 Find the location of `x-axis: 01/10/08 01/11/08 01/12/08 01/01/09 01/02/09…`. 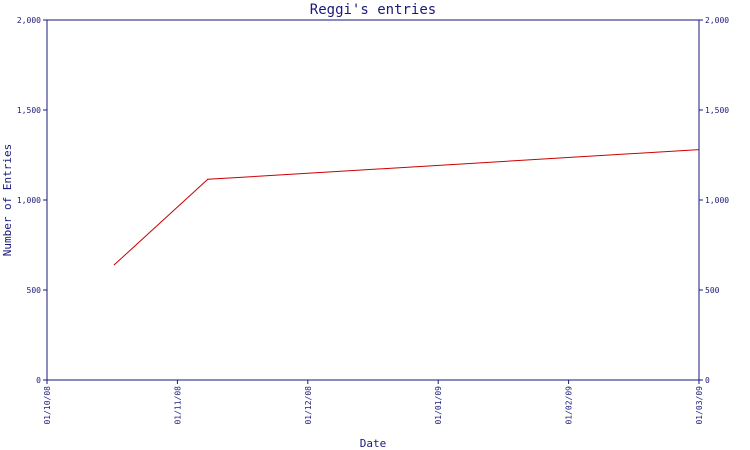

x-axis: 01/10/08 01/11/08 01/12/08 01/01/09 01/02/09… is located at coordinates (373, 402).